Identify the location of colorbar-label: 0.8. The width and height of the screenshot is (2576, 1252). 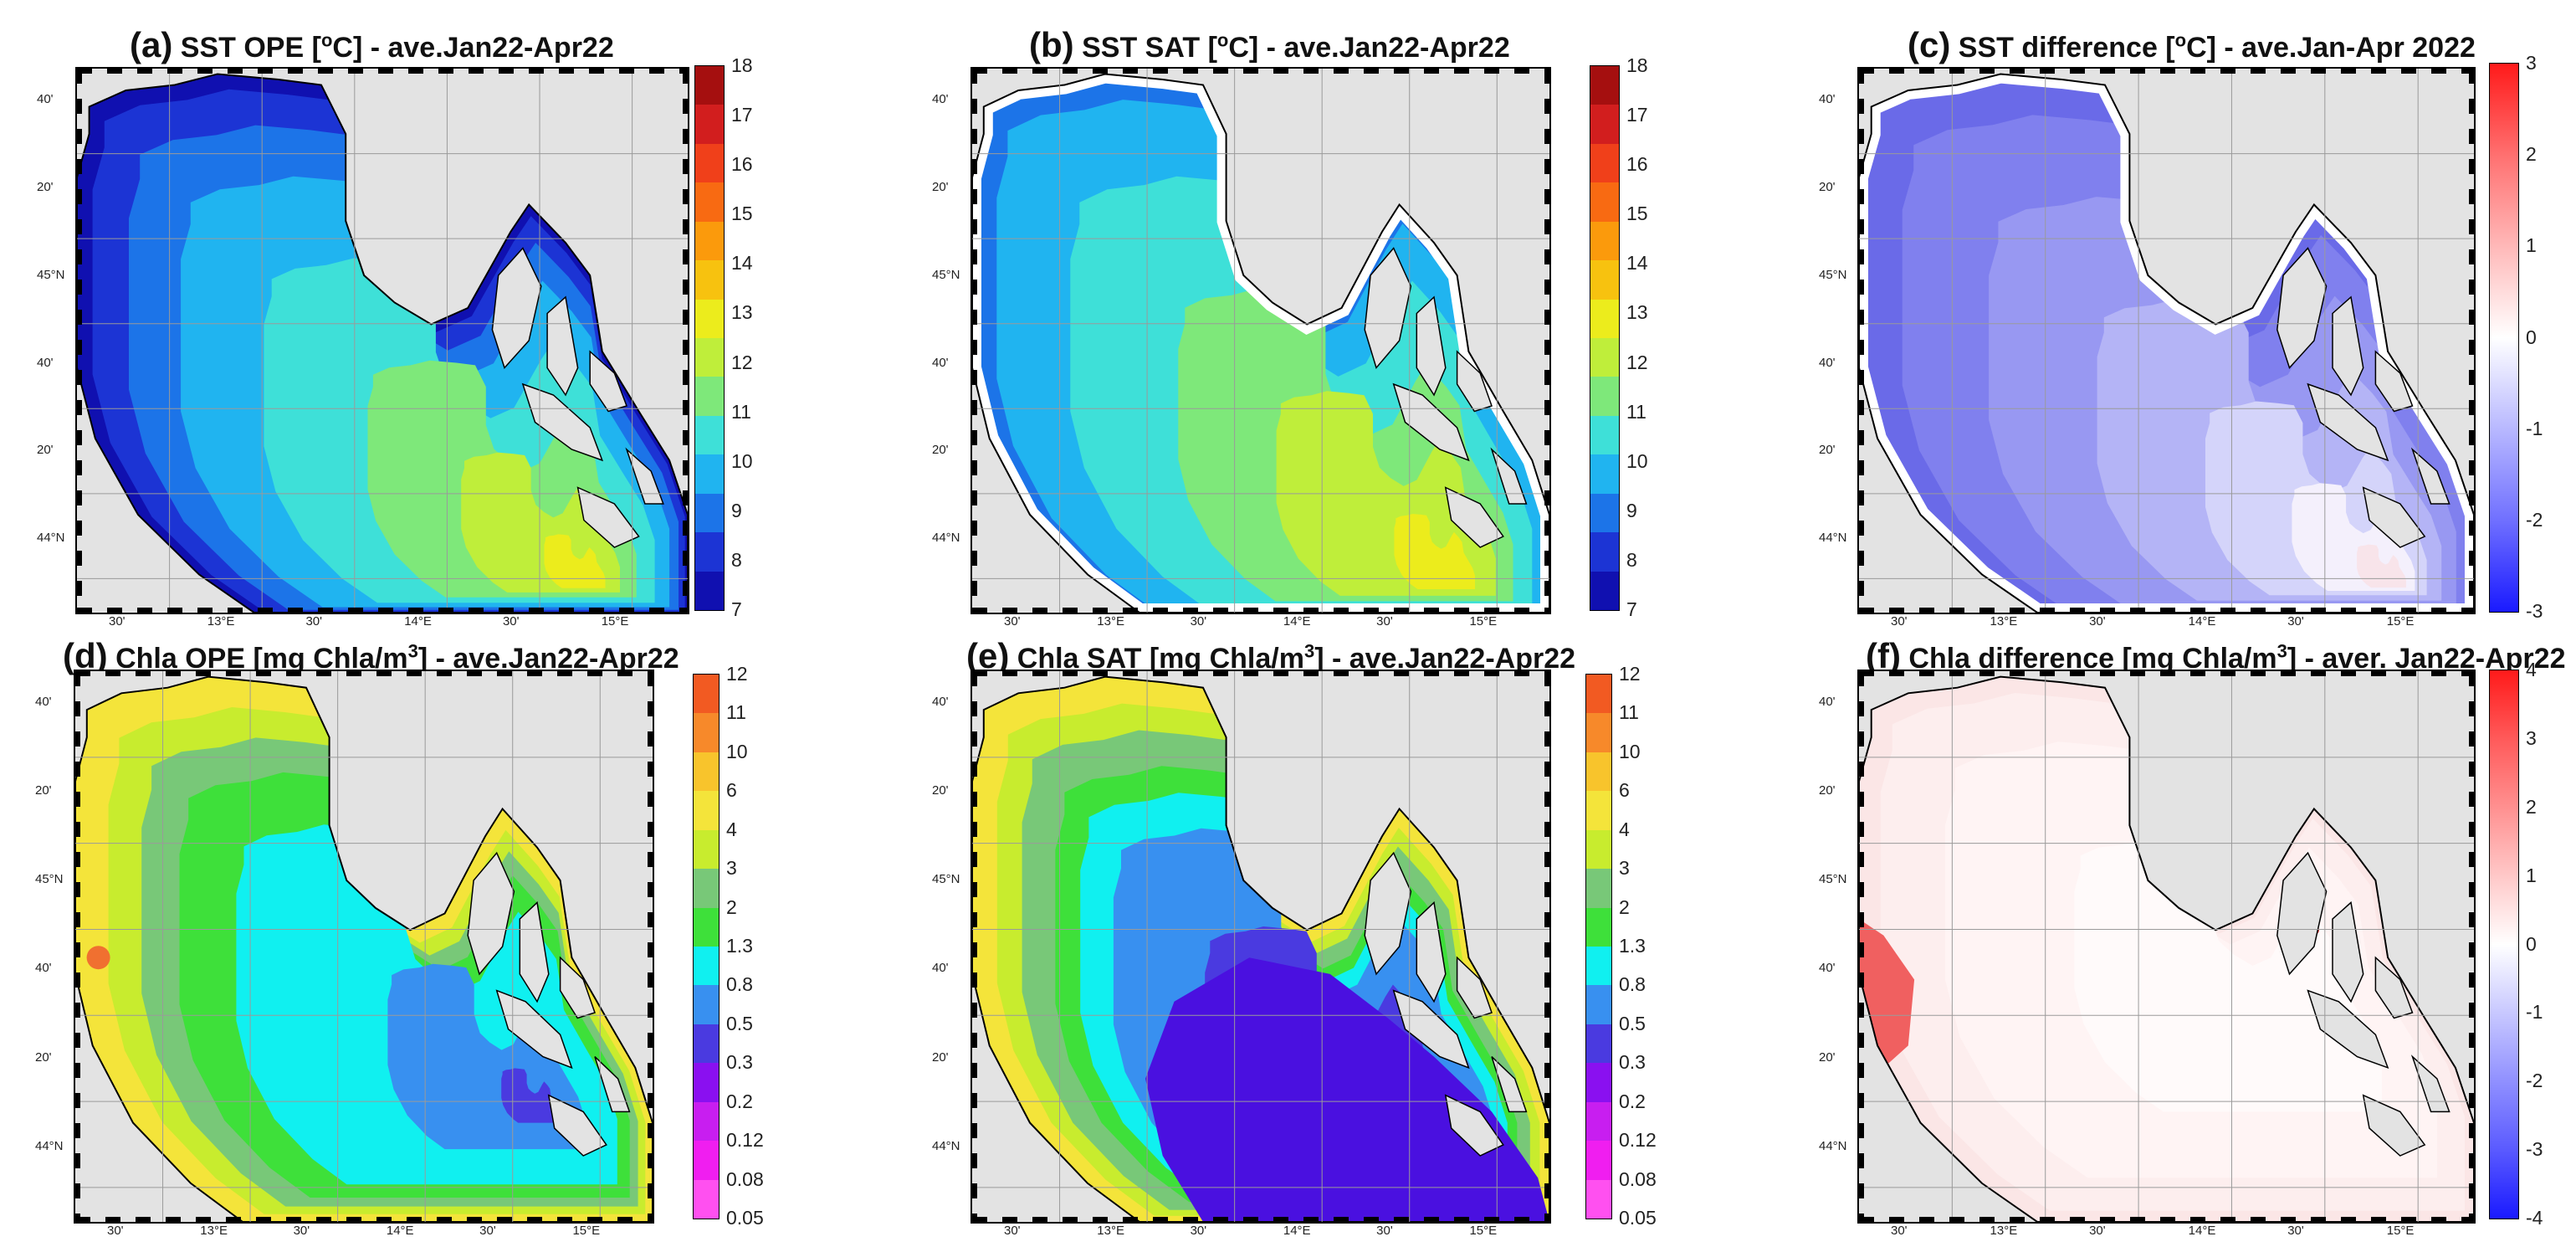
(740, 984).